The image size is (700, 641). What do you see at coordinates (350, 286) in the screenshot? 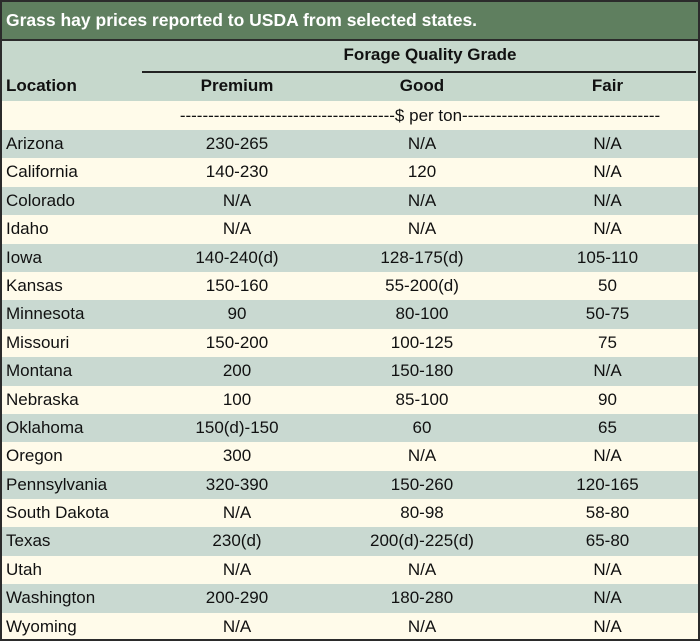
I see `table-row: Kansas 150-160 55-200(d) 50` at bounding box center [350, 286].